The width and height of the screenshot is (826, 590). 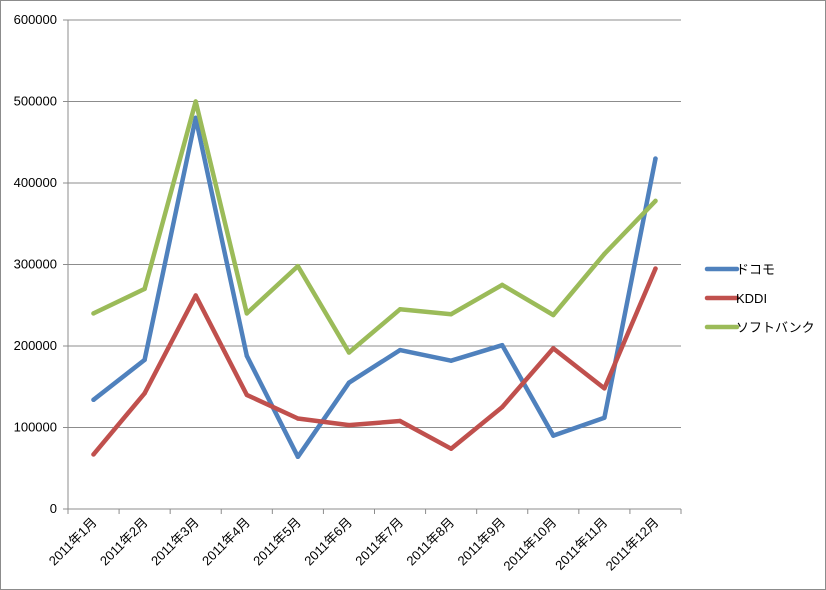 What do you see at coordinates (73, 542) in the screenshot?
I see `x-tick-label: 2011年1月` at bounding box center [73, 542].